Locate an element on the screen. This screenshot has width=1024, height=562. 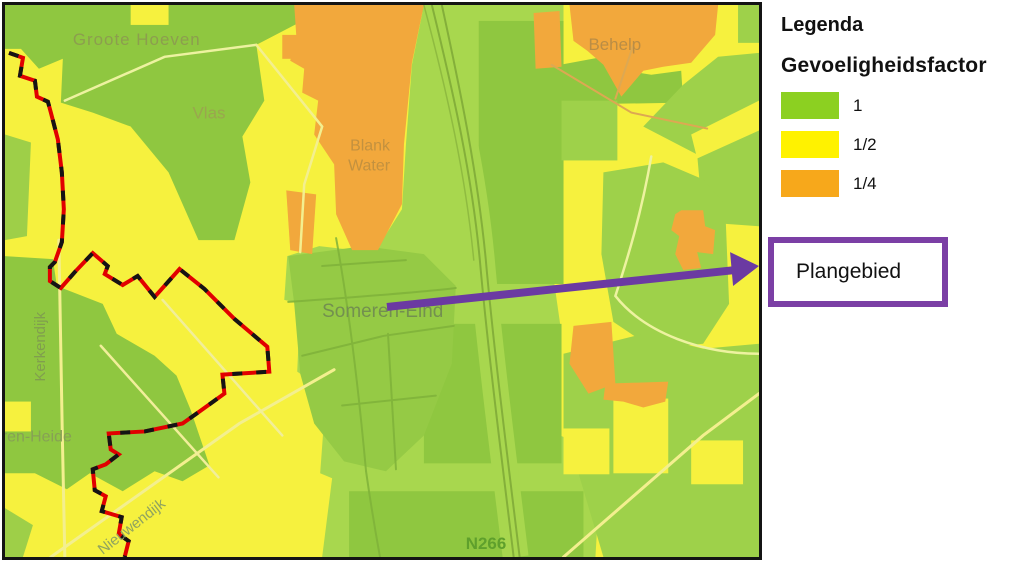
label-someren-heide: Someren-Heide is located at coordinates (38, 436).